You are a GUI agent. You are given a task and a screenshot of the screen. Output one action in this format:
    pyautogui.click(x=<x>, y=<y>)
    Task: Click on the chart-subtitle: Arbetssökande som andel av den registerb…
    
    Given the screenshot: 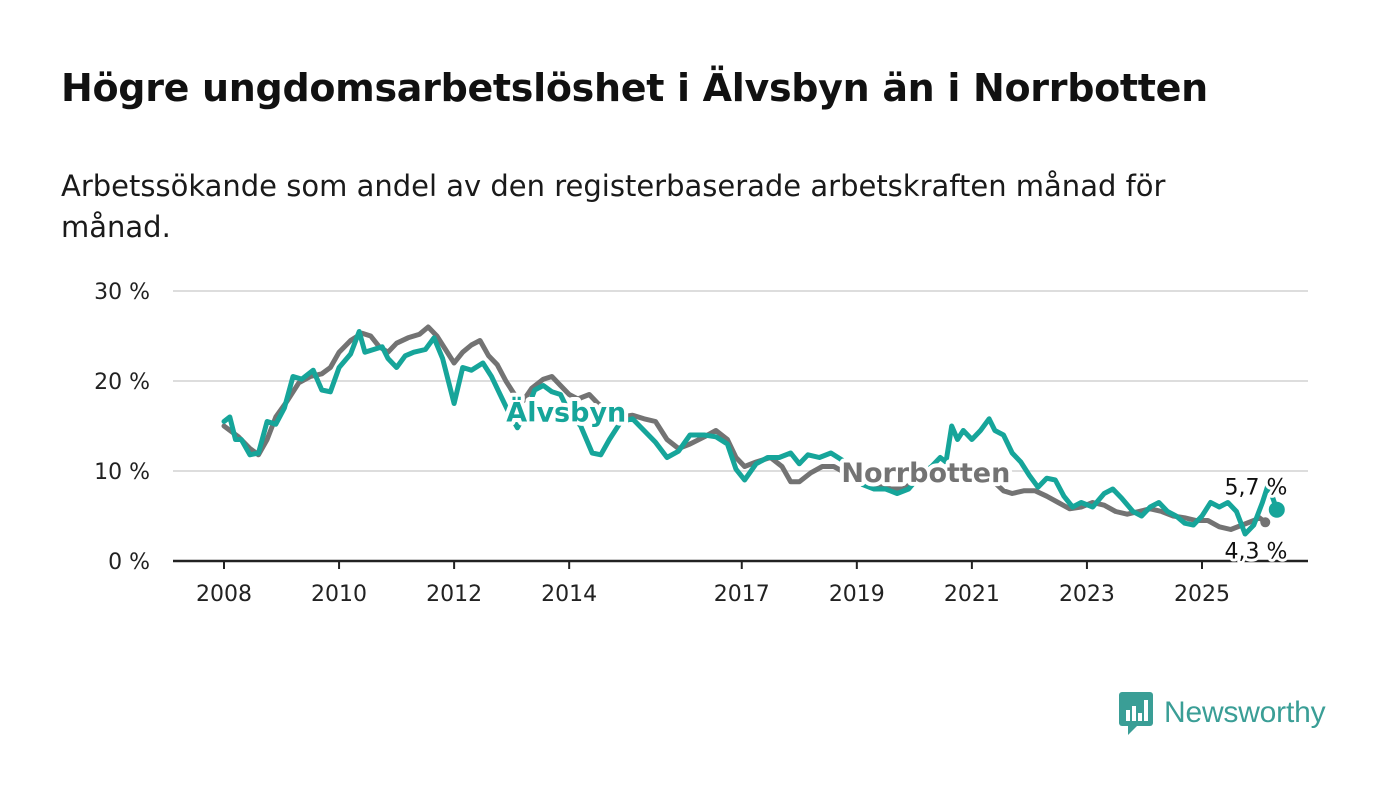 What is the action you would take?
    pyautogui.click(x=613, y=206)
    